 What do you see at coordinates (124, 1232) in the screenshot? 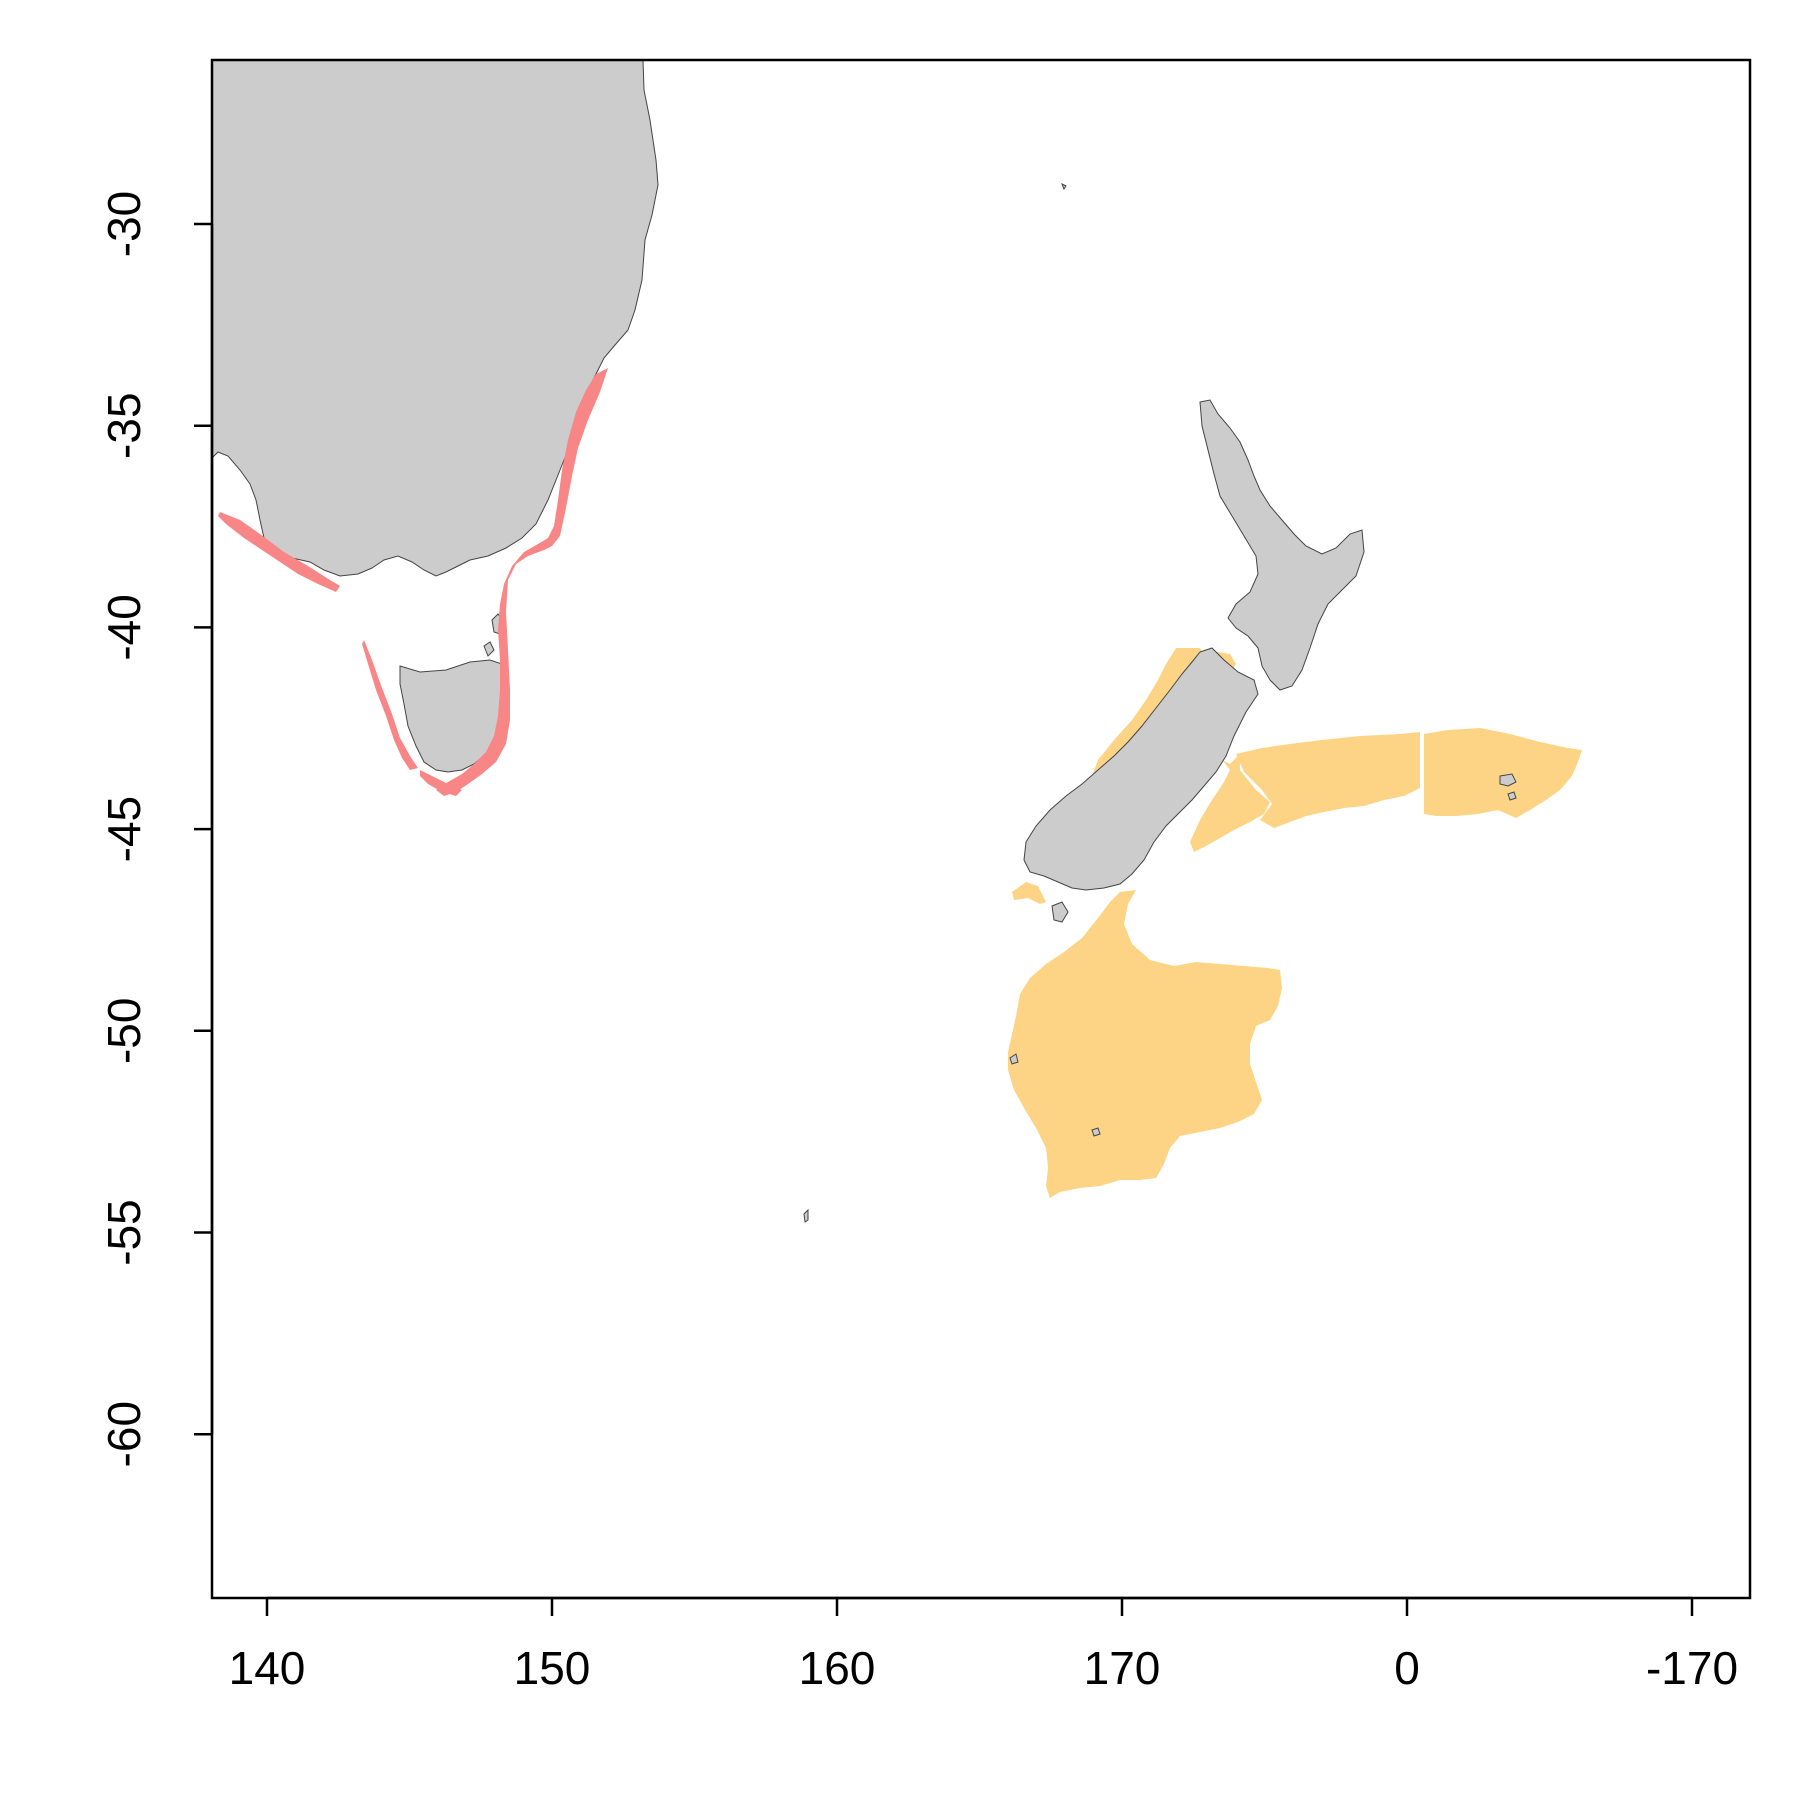
I see `y-tick-label: -55` at bounding box center [124, 1232].